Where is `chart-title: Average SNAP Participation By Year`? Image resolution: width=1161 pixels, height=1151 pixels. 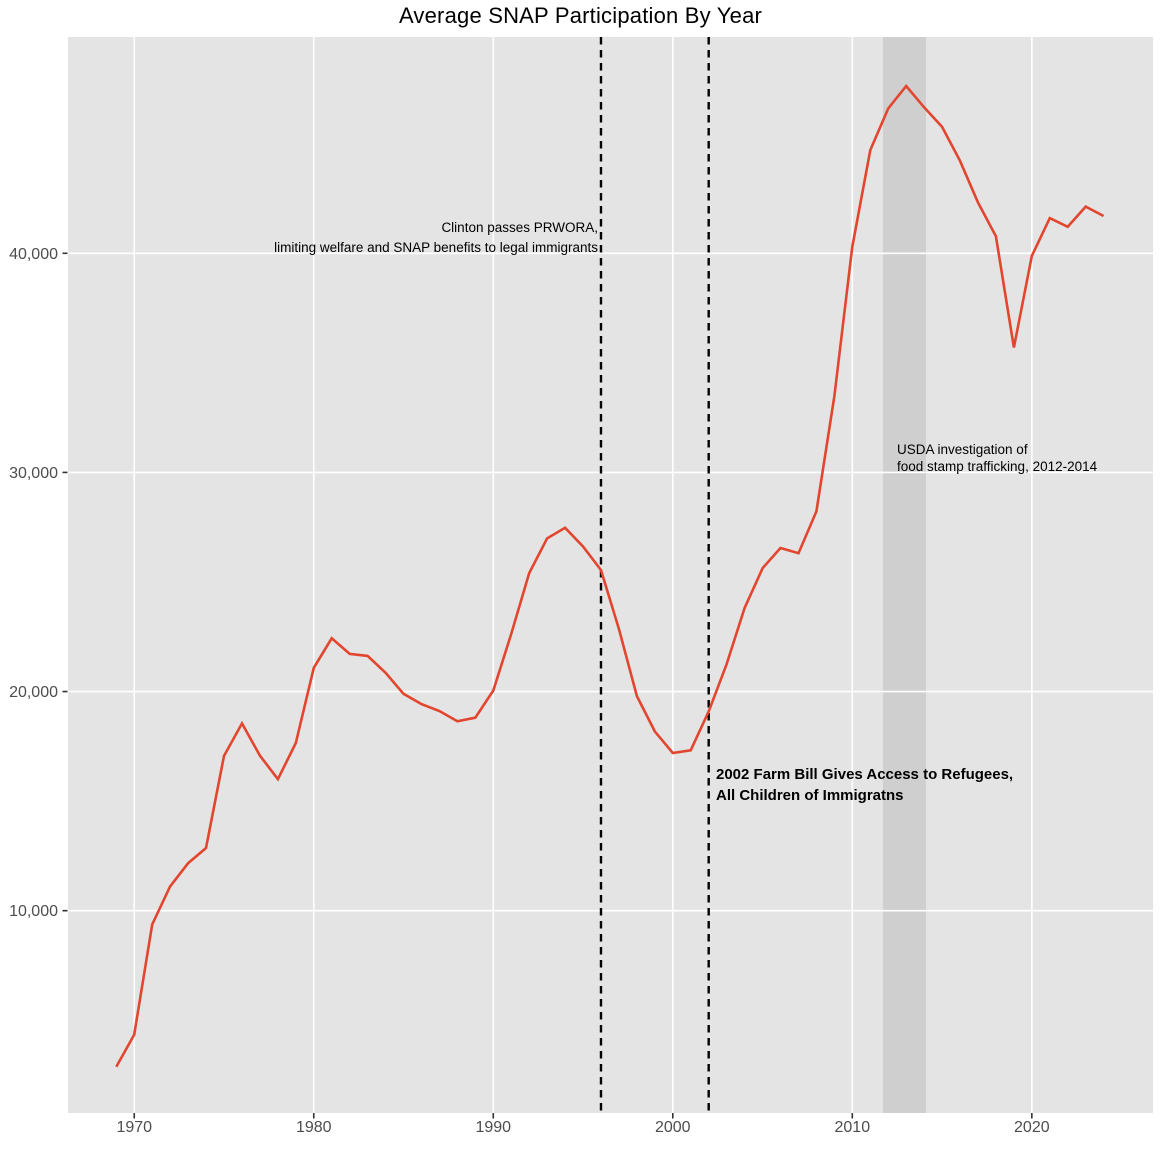 chart-title: Average SNAP Participation By Year is located at coordinates (580, 15).